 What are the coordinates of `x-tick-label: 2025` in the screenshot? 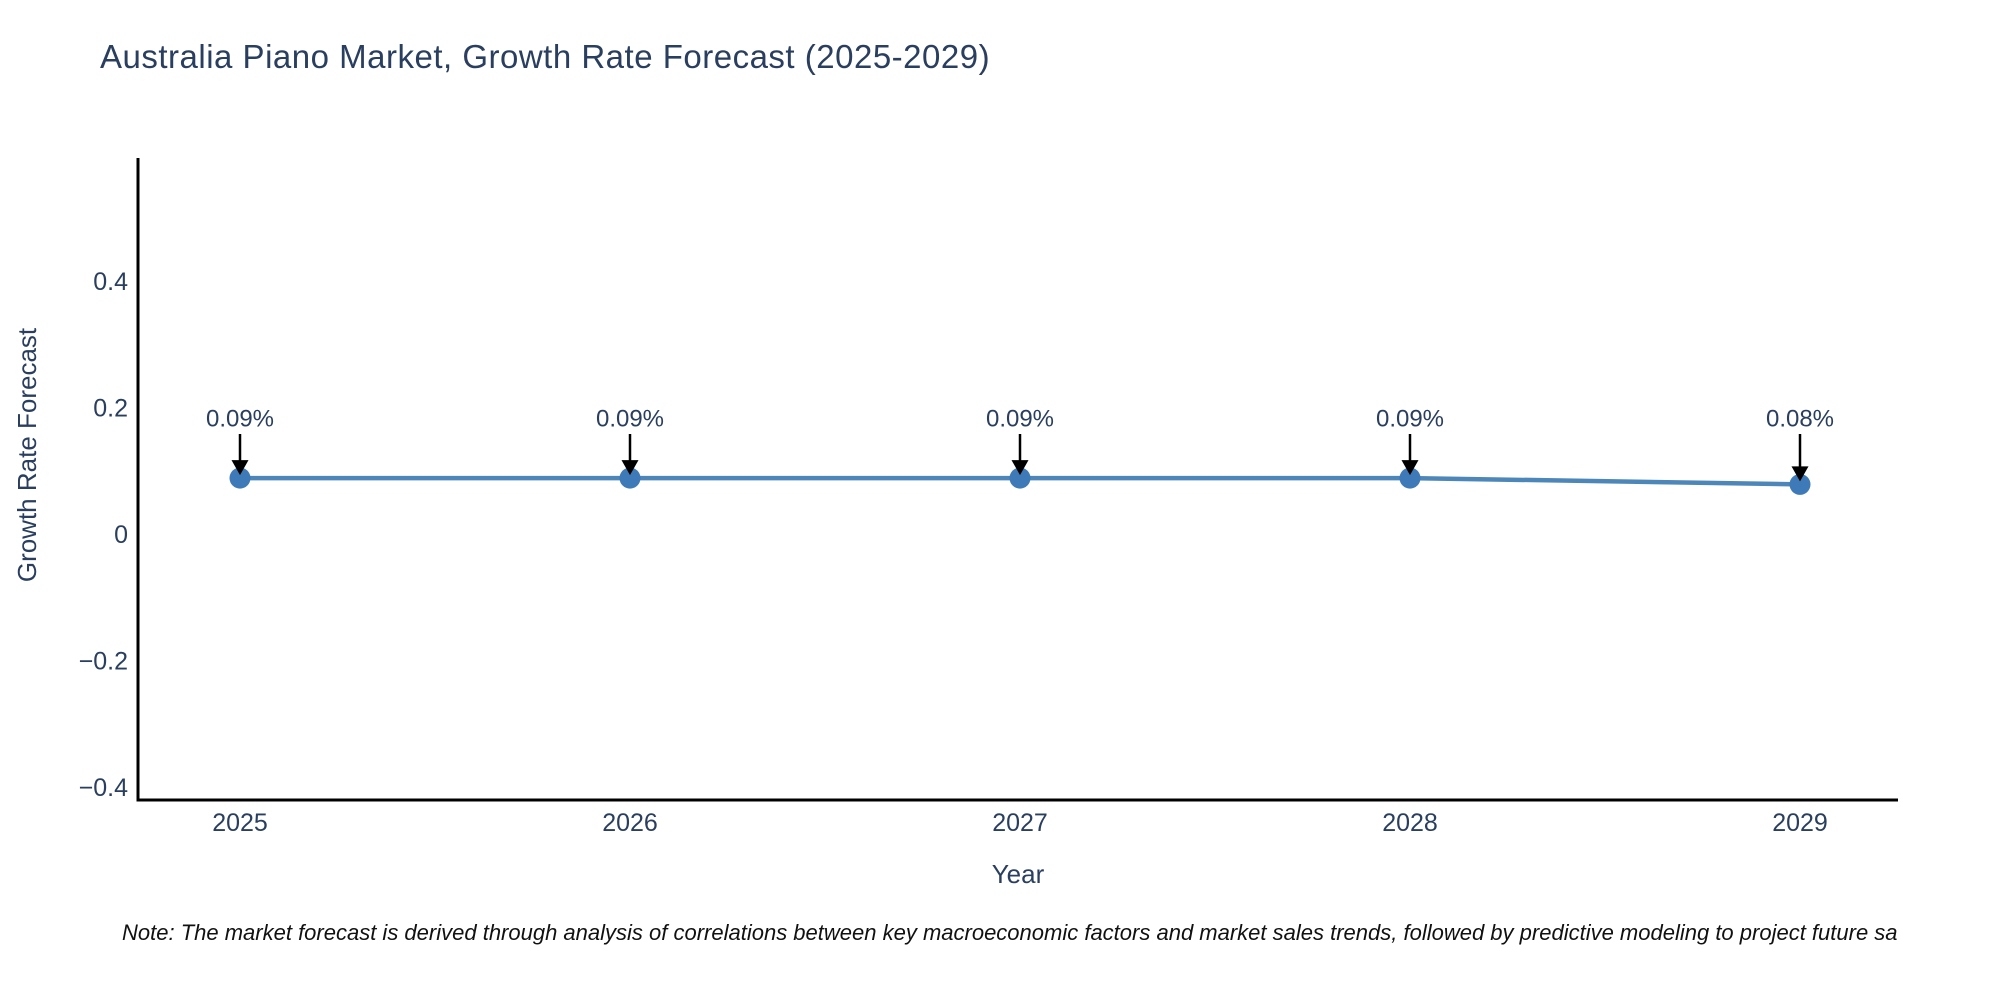 It's located at (240, 823).